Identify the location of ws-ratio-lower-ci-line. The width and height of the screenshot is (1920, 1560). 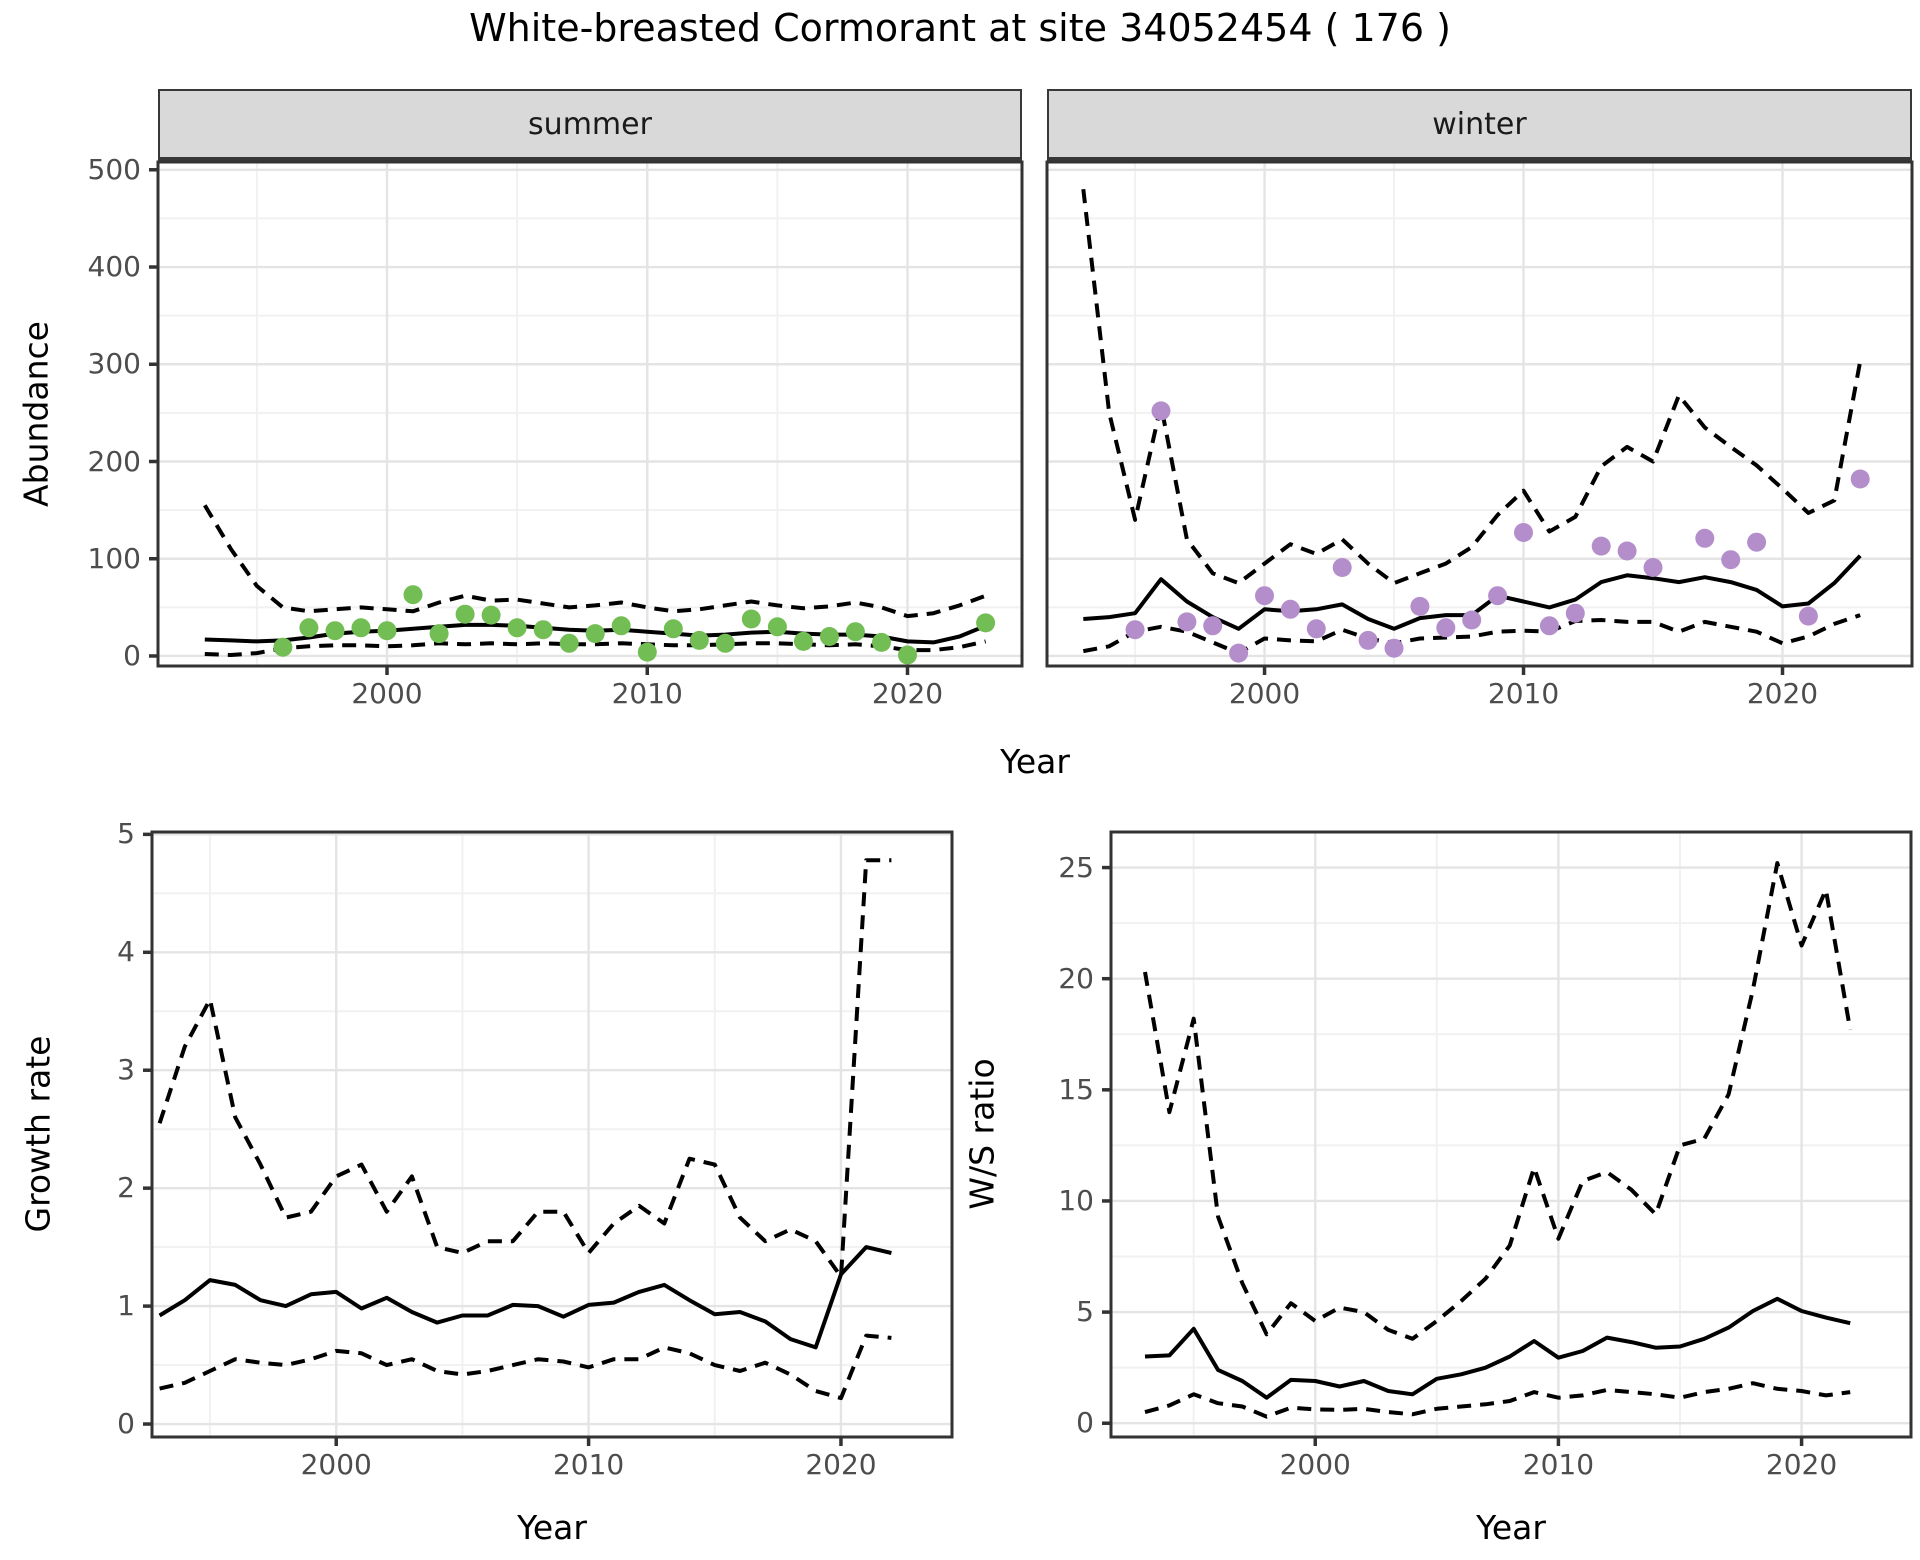
(1497, 1400).